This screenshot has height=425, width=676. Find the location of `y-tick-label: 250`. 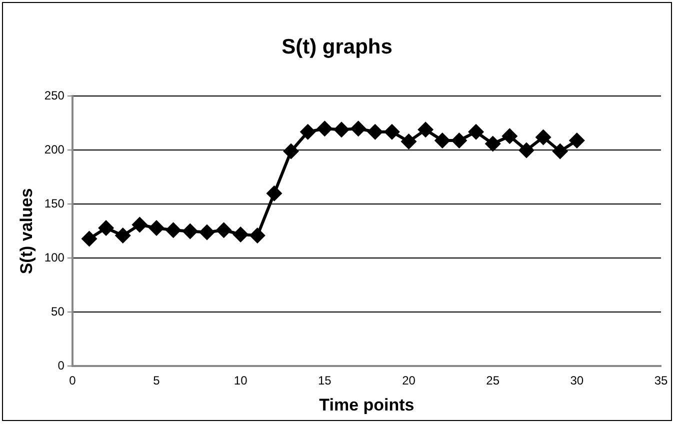

y-tick-label: 250 is located at coordinates (54, 95).